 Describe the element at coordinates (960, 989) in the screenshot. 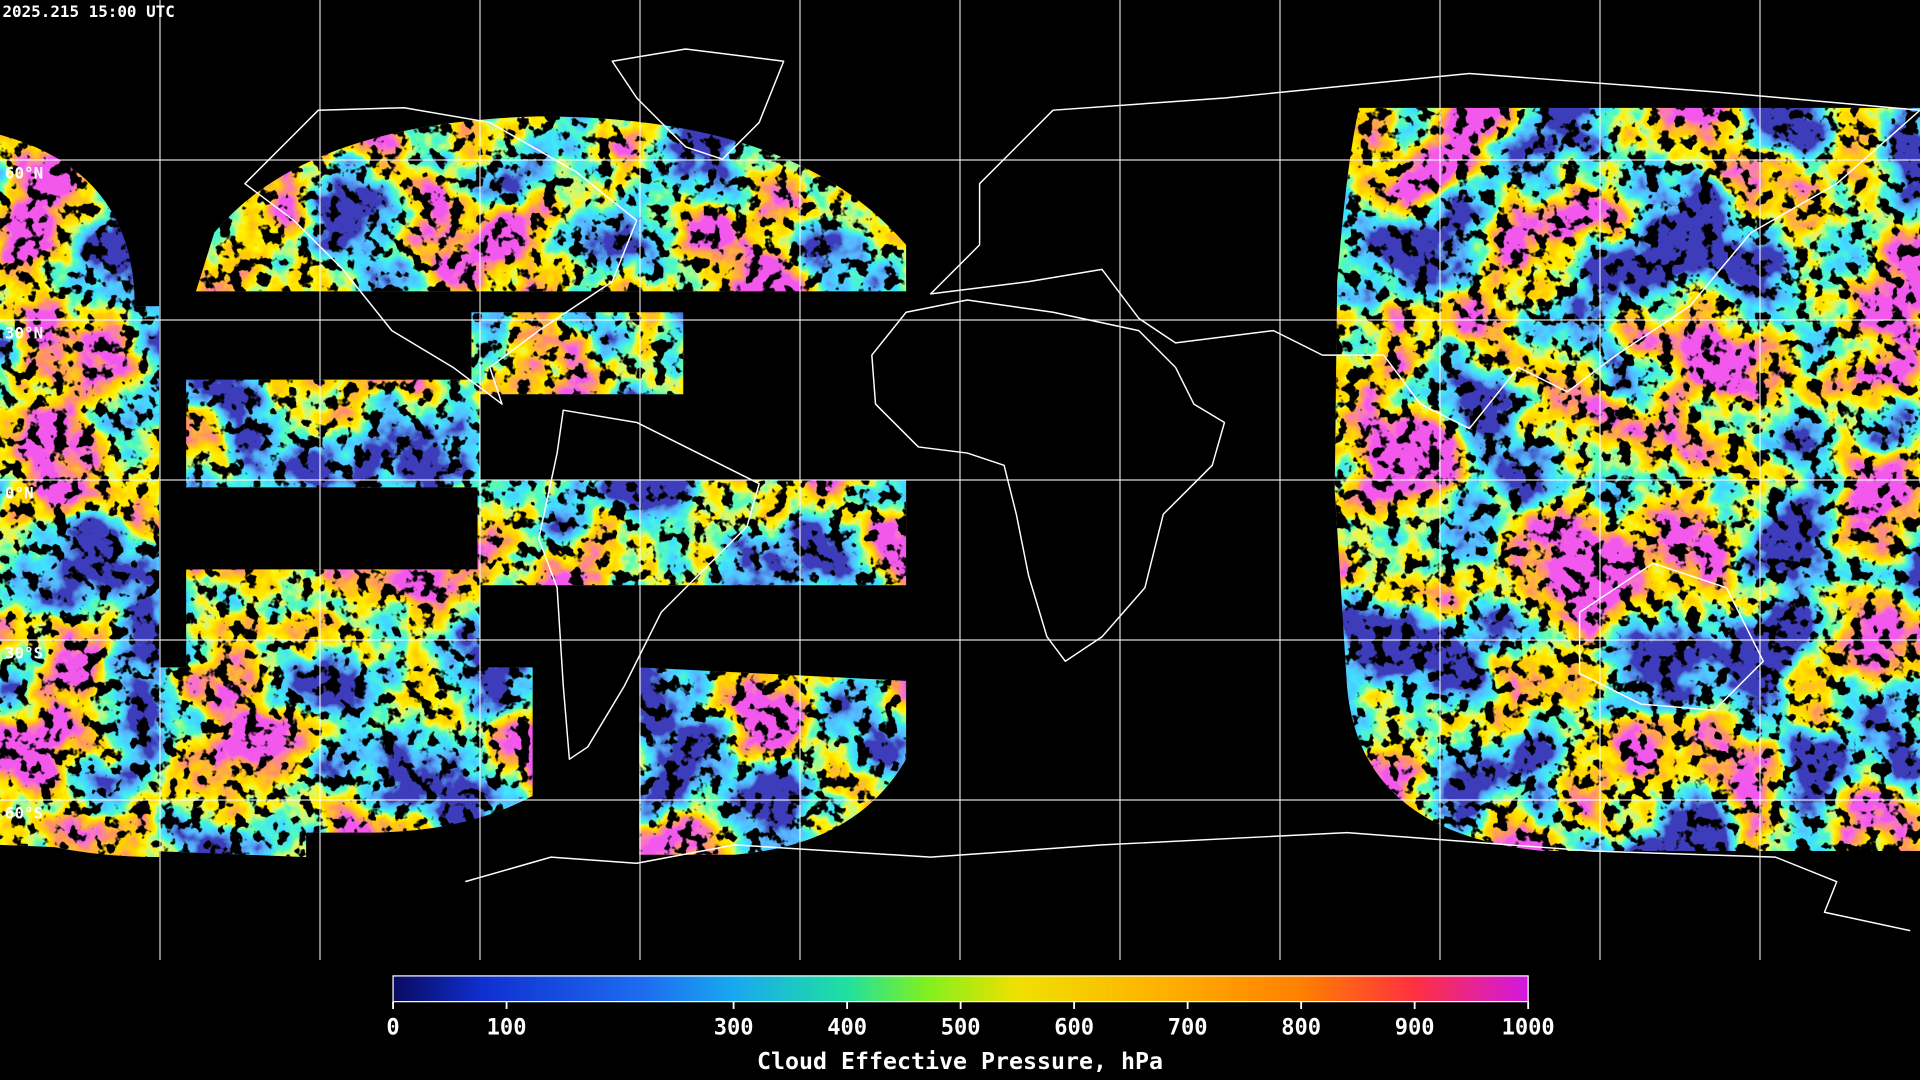

I see `colorbar` at that location.